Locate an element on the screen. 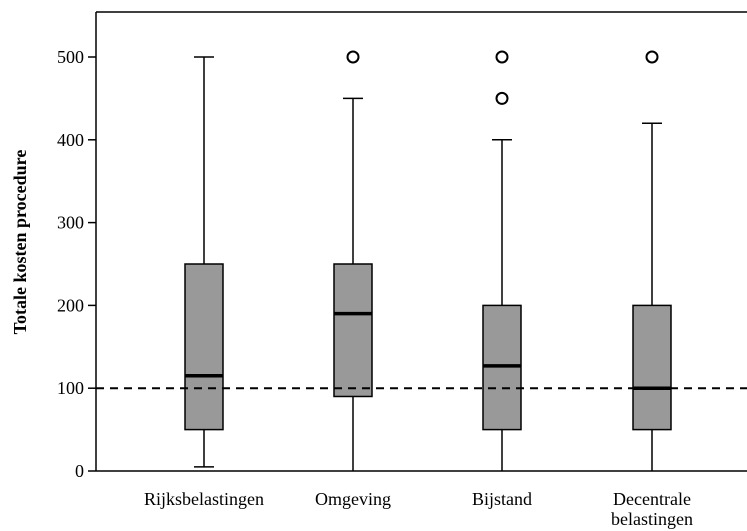 The width and height of the screenshot is (747, 531). y-axis-title: Totale kosten procedure is located at coordinates (20, 242).